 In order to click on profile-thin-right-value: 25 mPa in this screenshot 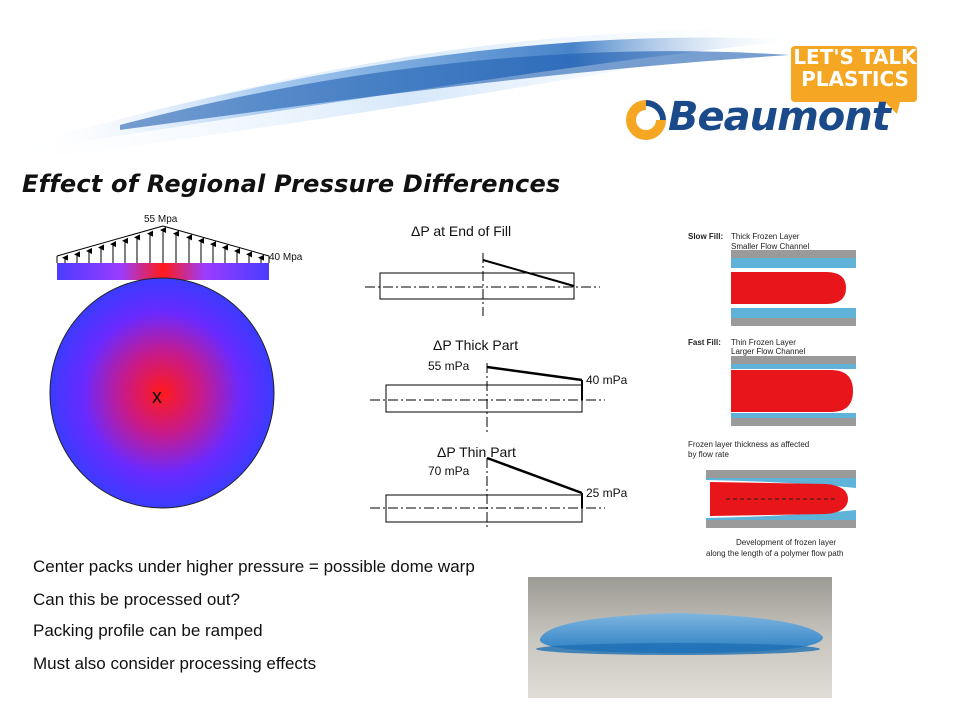, I will do `click(607, 493)`.